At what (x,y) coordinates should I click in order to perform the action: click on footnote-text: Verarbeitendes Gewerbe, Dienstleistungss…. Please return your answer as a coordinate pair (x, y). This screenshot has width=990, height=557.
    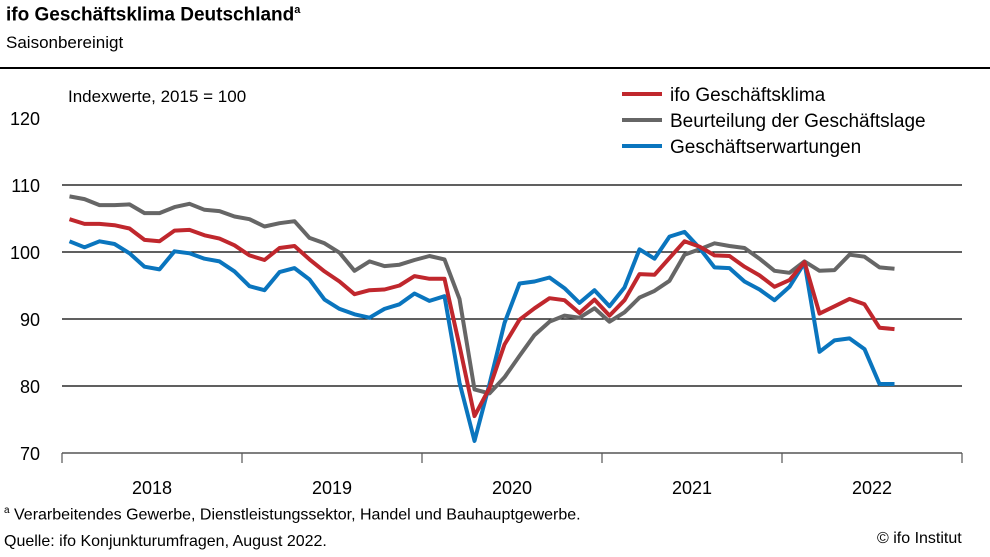
    Looking at the image, I should click on (297, 515).